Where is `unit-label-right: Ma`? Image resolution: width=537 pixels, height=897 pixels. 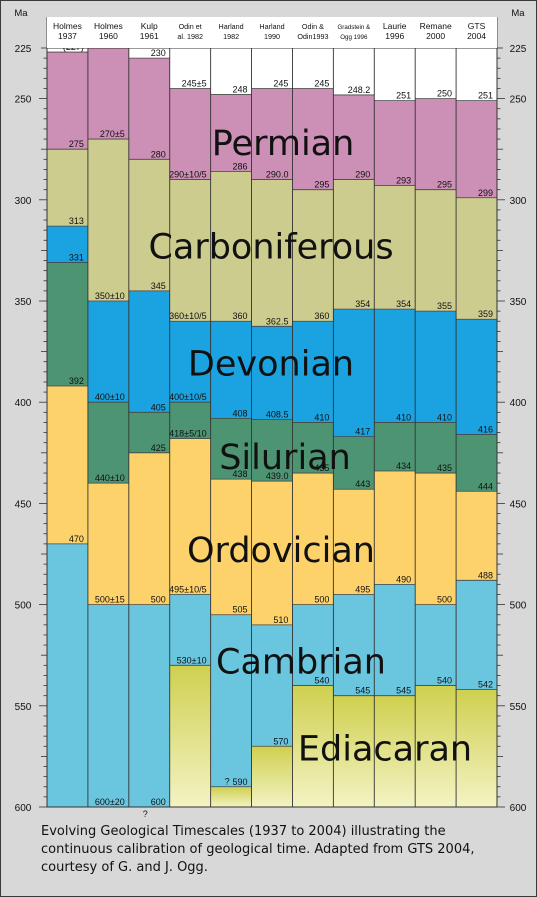 unit-label-right: Ma is located at coordinates (518, 13).